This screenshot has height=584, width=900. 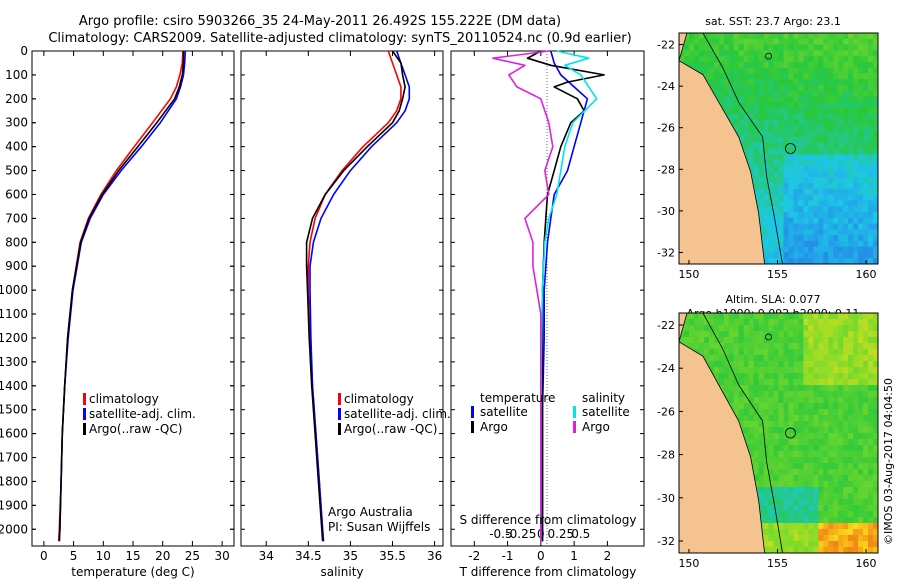 I want to click on legend-t-argo-label: Argo, so click(x=494, y=427).